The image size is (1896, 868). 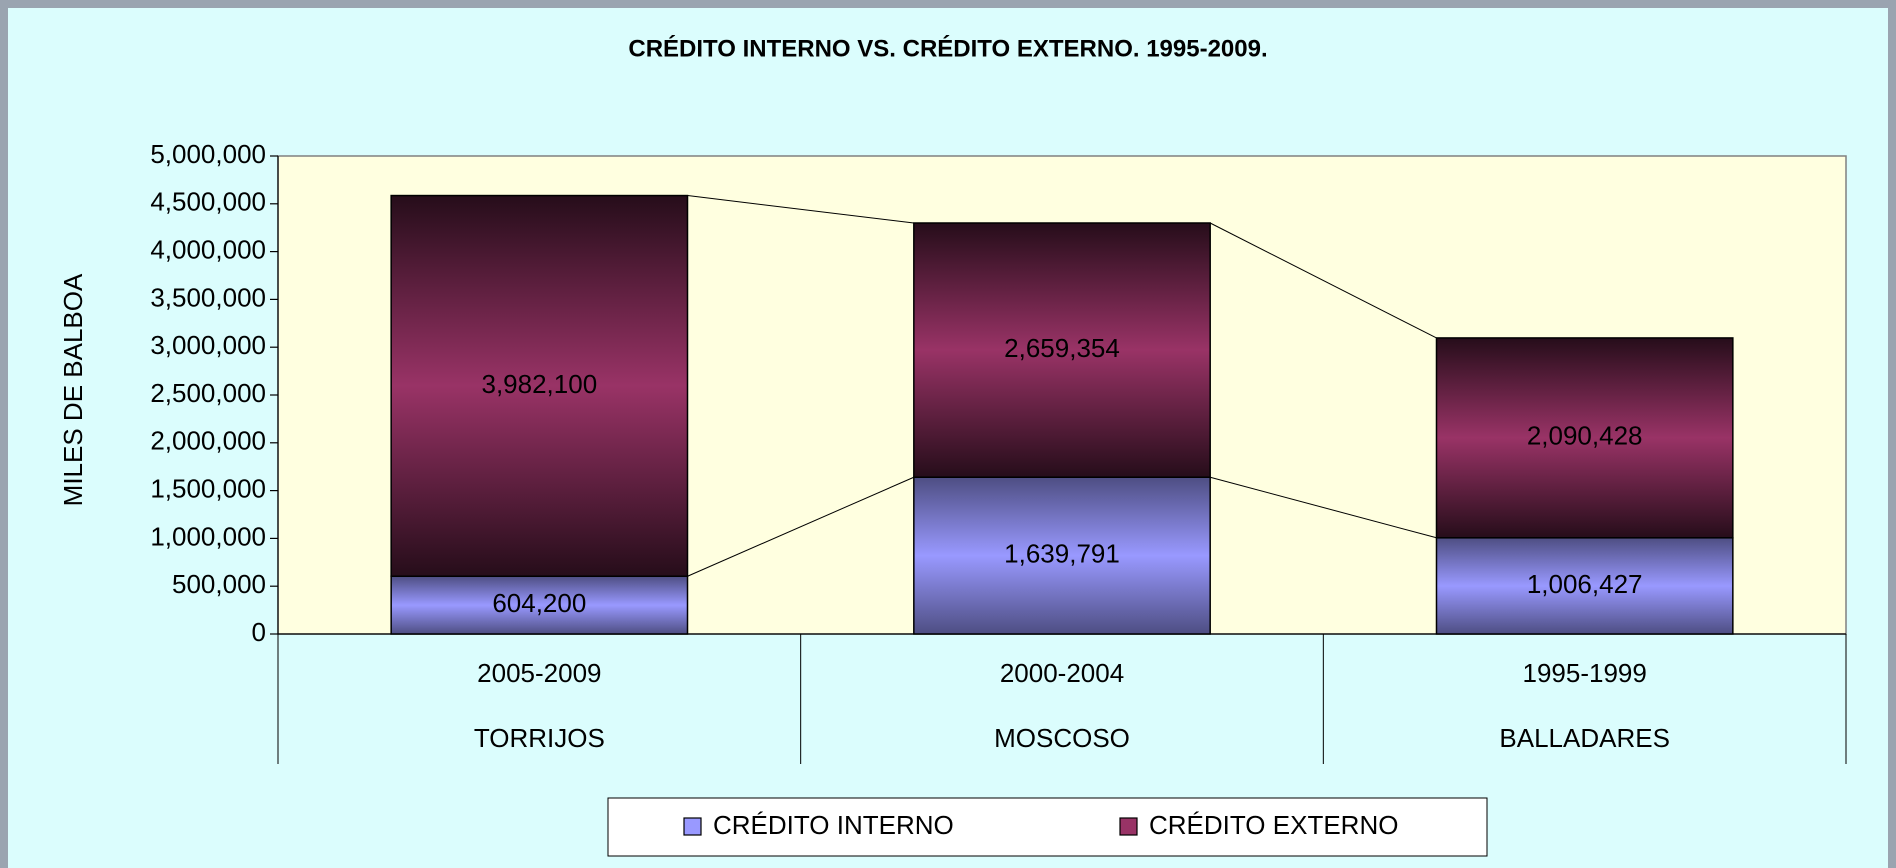 I want to click on x-tick-label: 2000-2004, so click(x=1062, y=673).